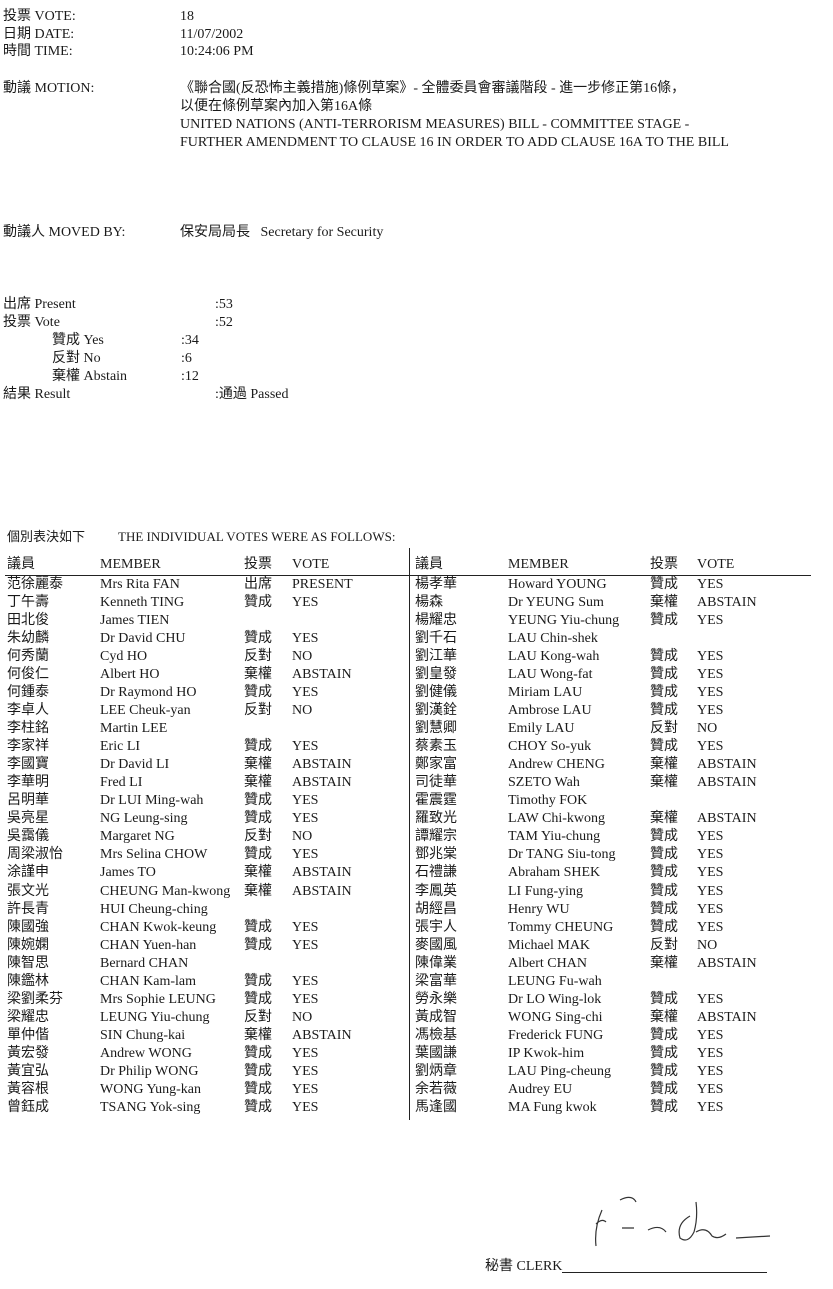 The height and width of the screenshot is (1289, 833). I want to click on vote-number-value: 18, so click(187, 16).